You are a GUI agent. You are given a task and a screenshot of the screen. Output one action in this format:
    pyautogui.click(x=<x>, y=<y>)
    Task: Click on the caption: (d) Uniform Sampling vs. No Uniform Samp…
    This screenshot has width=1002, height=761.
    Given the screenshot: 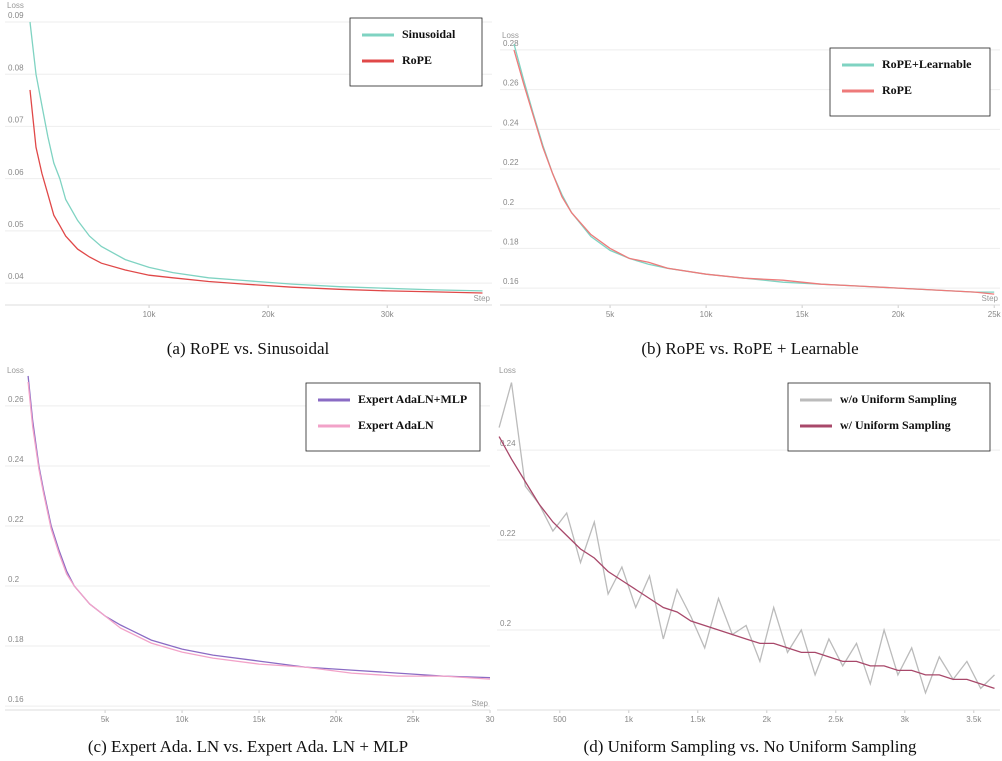 What is the action you would take?
    pyautogui.click(x=750, y=746)
    